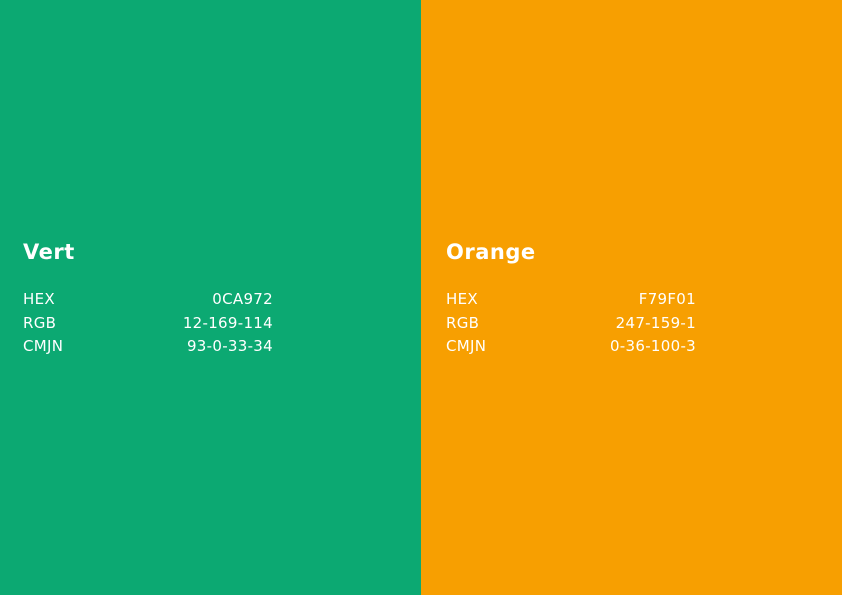  I want to click on spec-value: 93-0-33-34, so click(229, 346).